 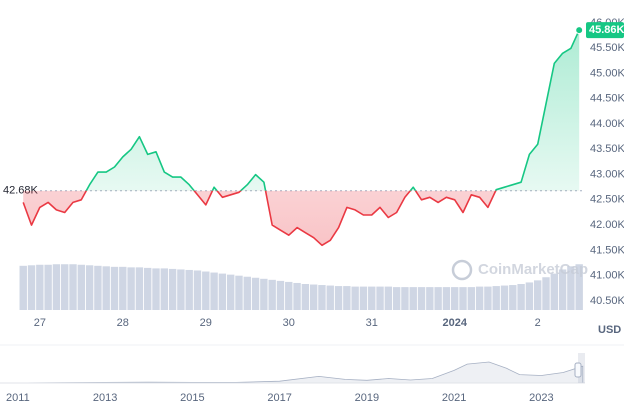 I want to click on area-down, so click(x=259, y=218).